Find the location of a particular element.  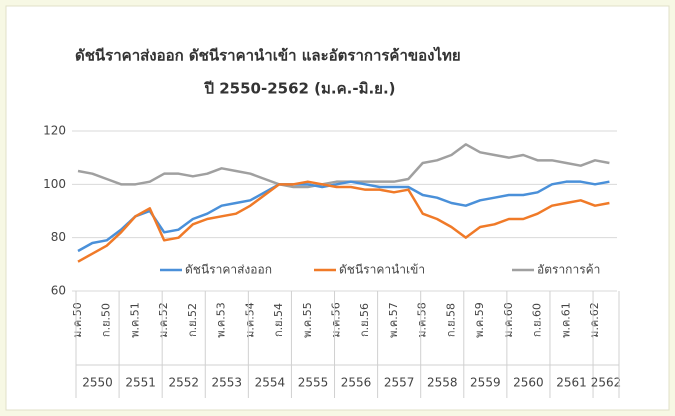

y-tick-label: 100 is located at coordinates (54, 184).